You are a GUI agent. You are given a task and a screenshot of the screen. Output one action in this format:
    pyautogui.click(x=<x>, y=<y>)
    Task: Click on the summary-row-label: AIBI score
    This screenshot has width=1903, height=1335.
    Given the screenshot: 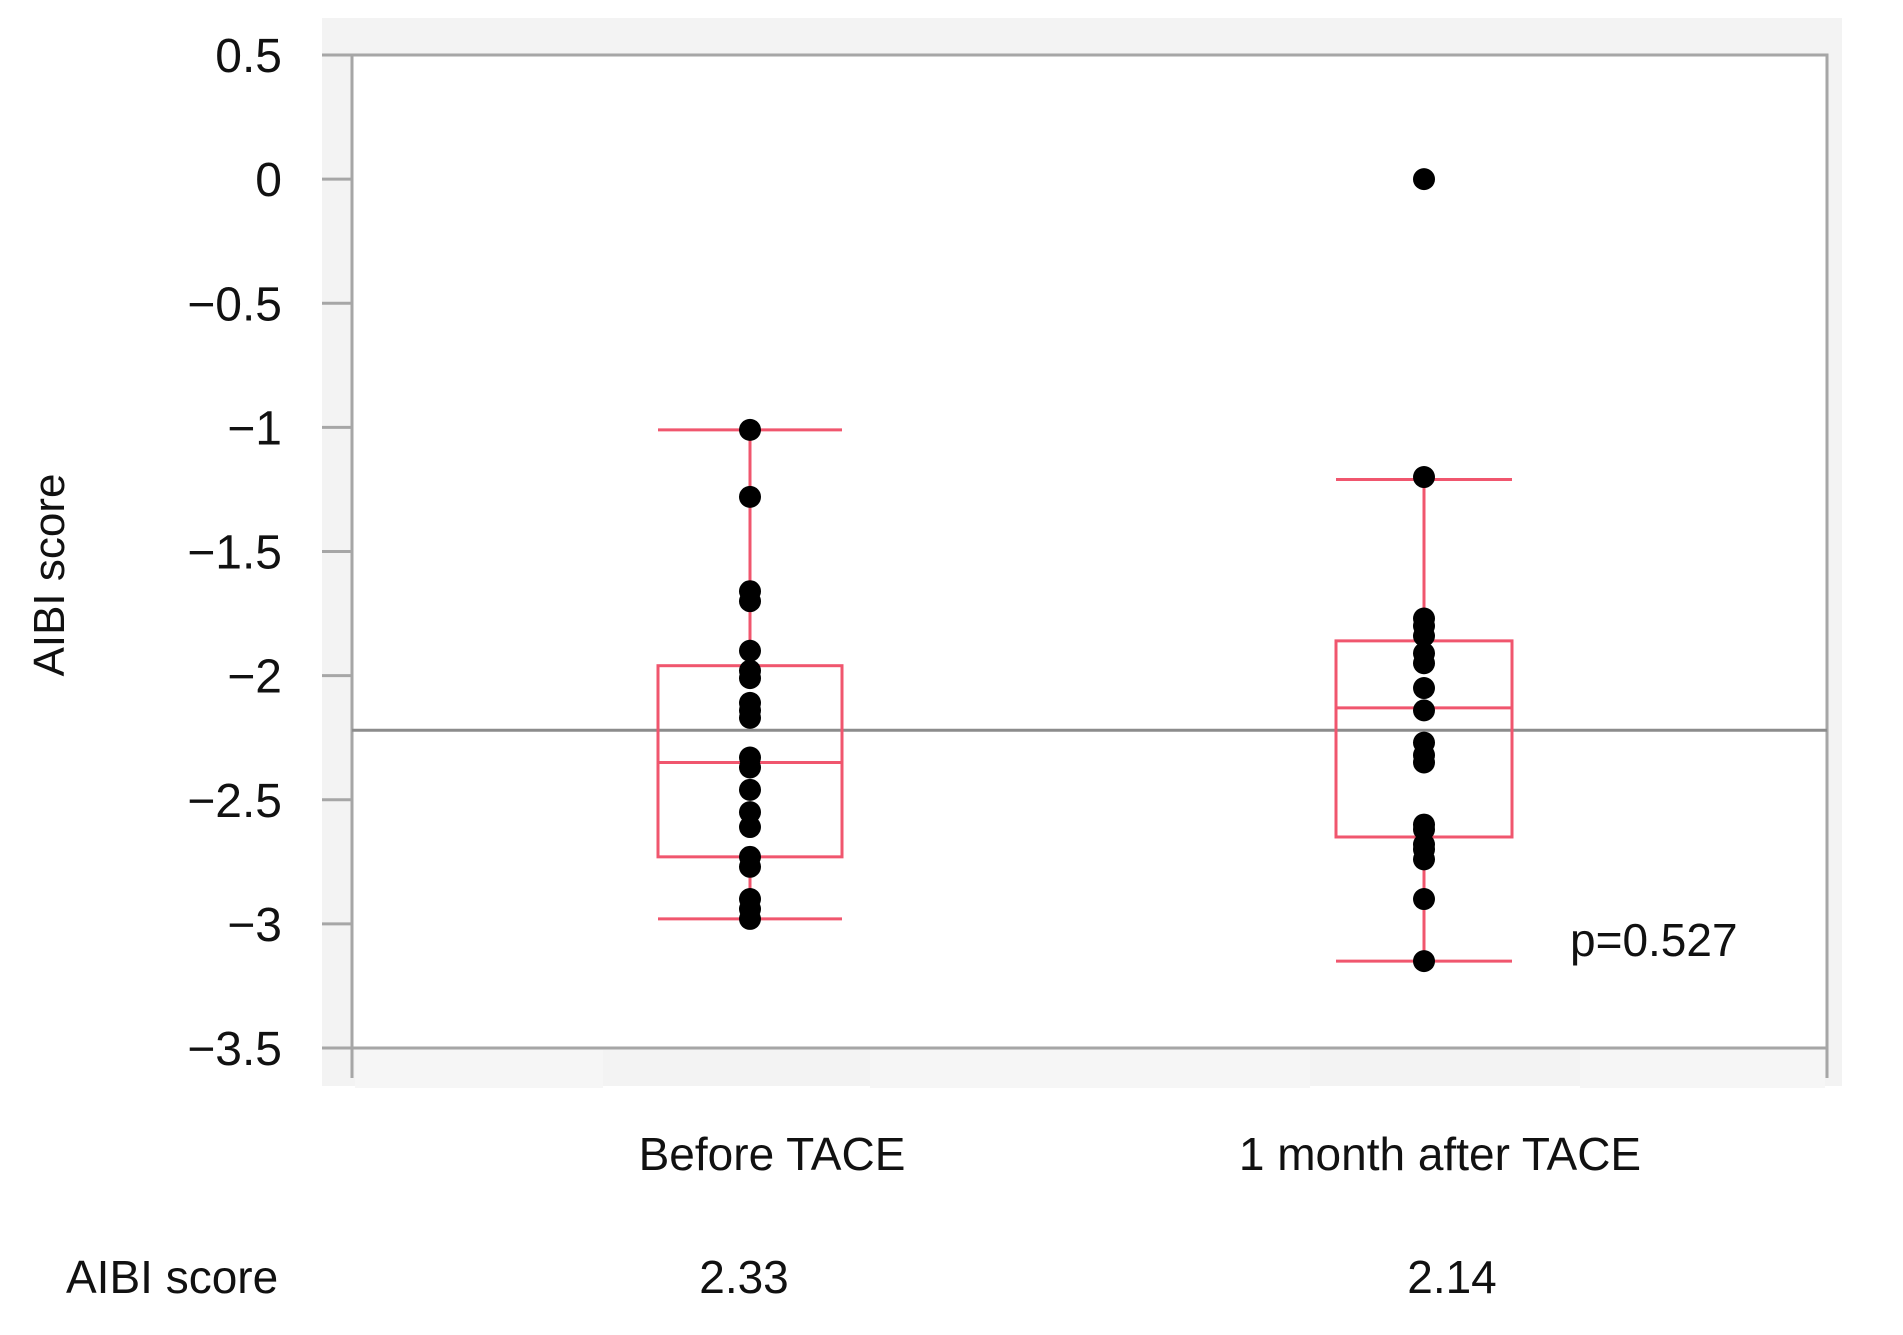 What is the action you would take?
    pyautogui.click(x=172, y=1277)
    